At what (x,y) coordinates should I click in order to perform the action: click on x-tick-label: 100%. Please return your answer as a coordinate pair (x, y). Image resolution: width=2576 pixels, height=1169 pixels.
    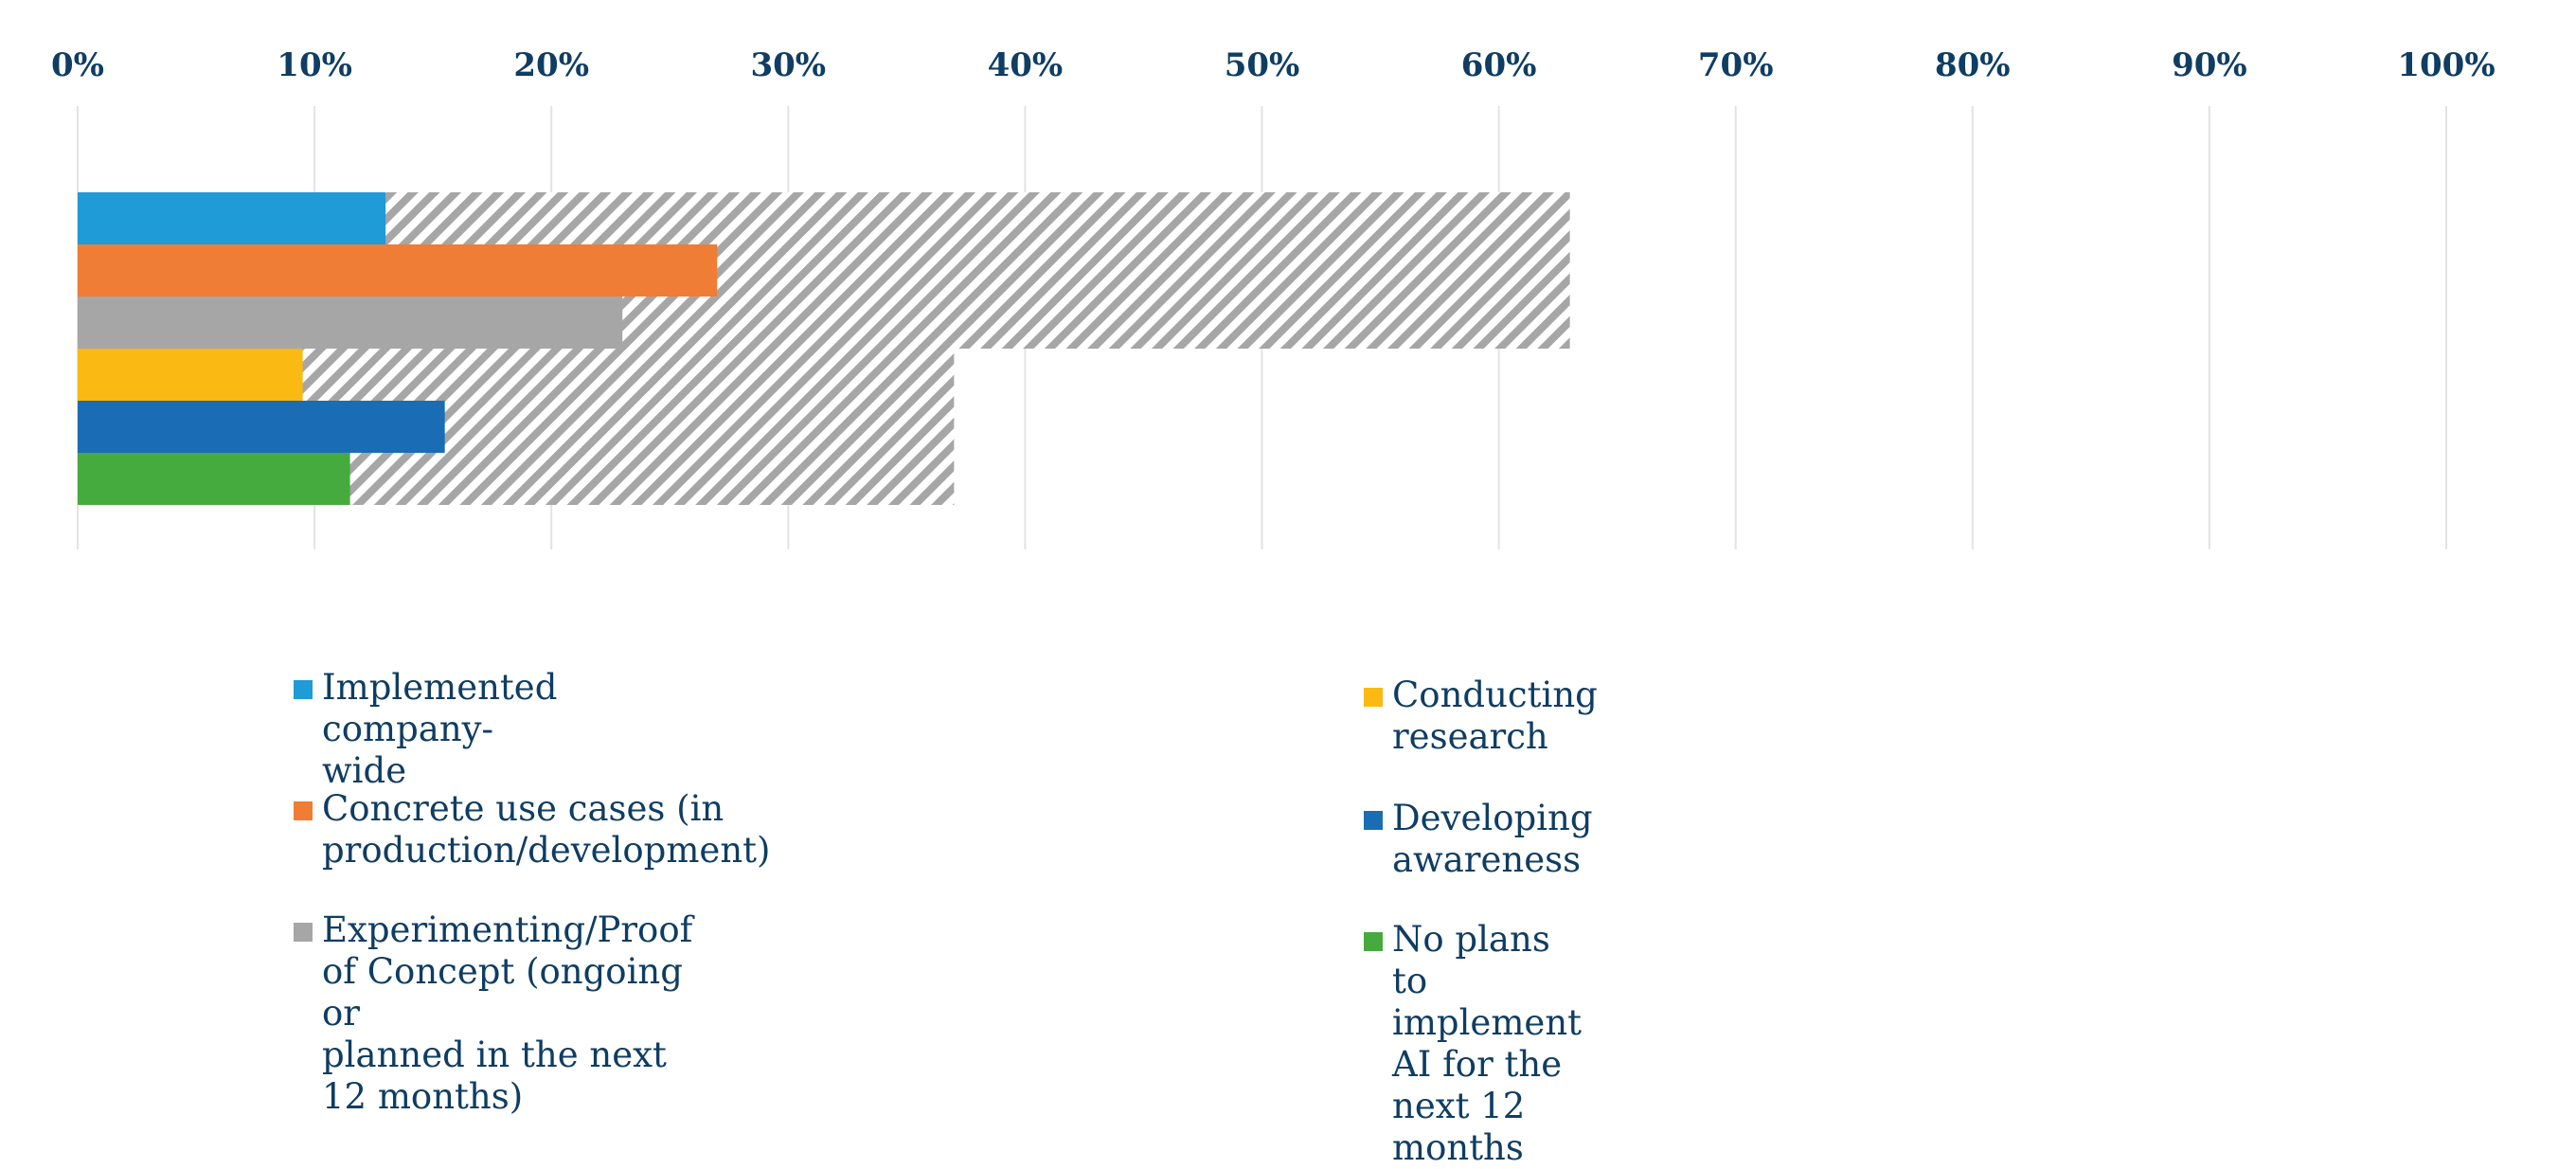
    Looking at the image, I should click on (2446, 65).